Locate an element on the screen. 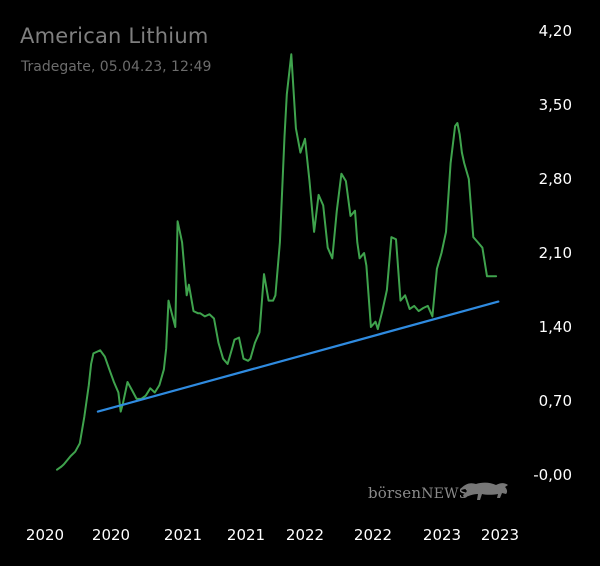  brand-suffix: NEWS is located at coordinates (445, 494).